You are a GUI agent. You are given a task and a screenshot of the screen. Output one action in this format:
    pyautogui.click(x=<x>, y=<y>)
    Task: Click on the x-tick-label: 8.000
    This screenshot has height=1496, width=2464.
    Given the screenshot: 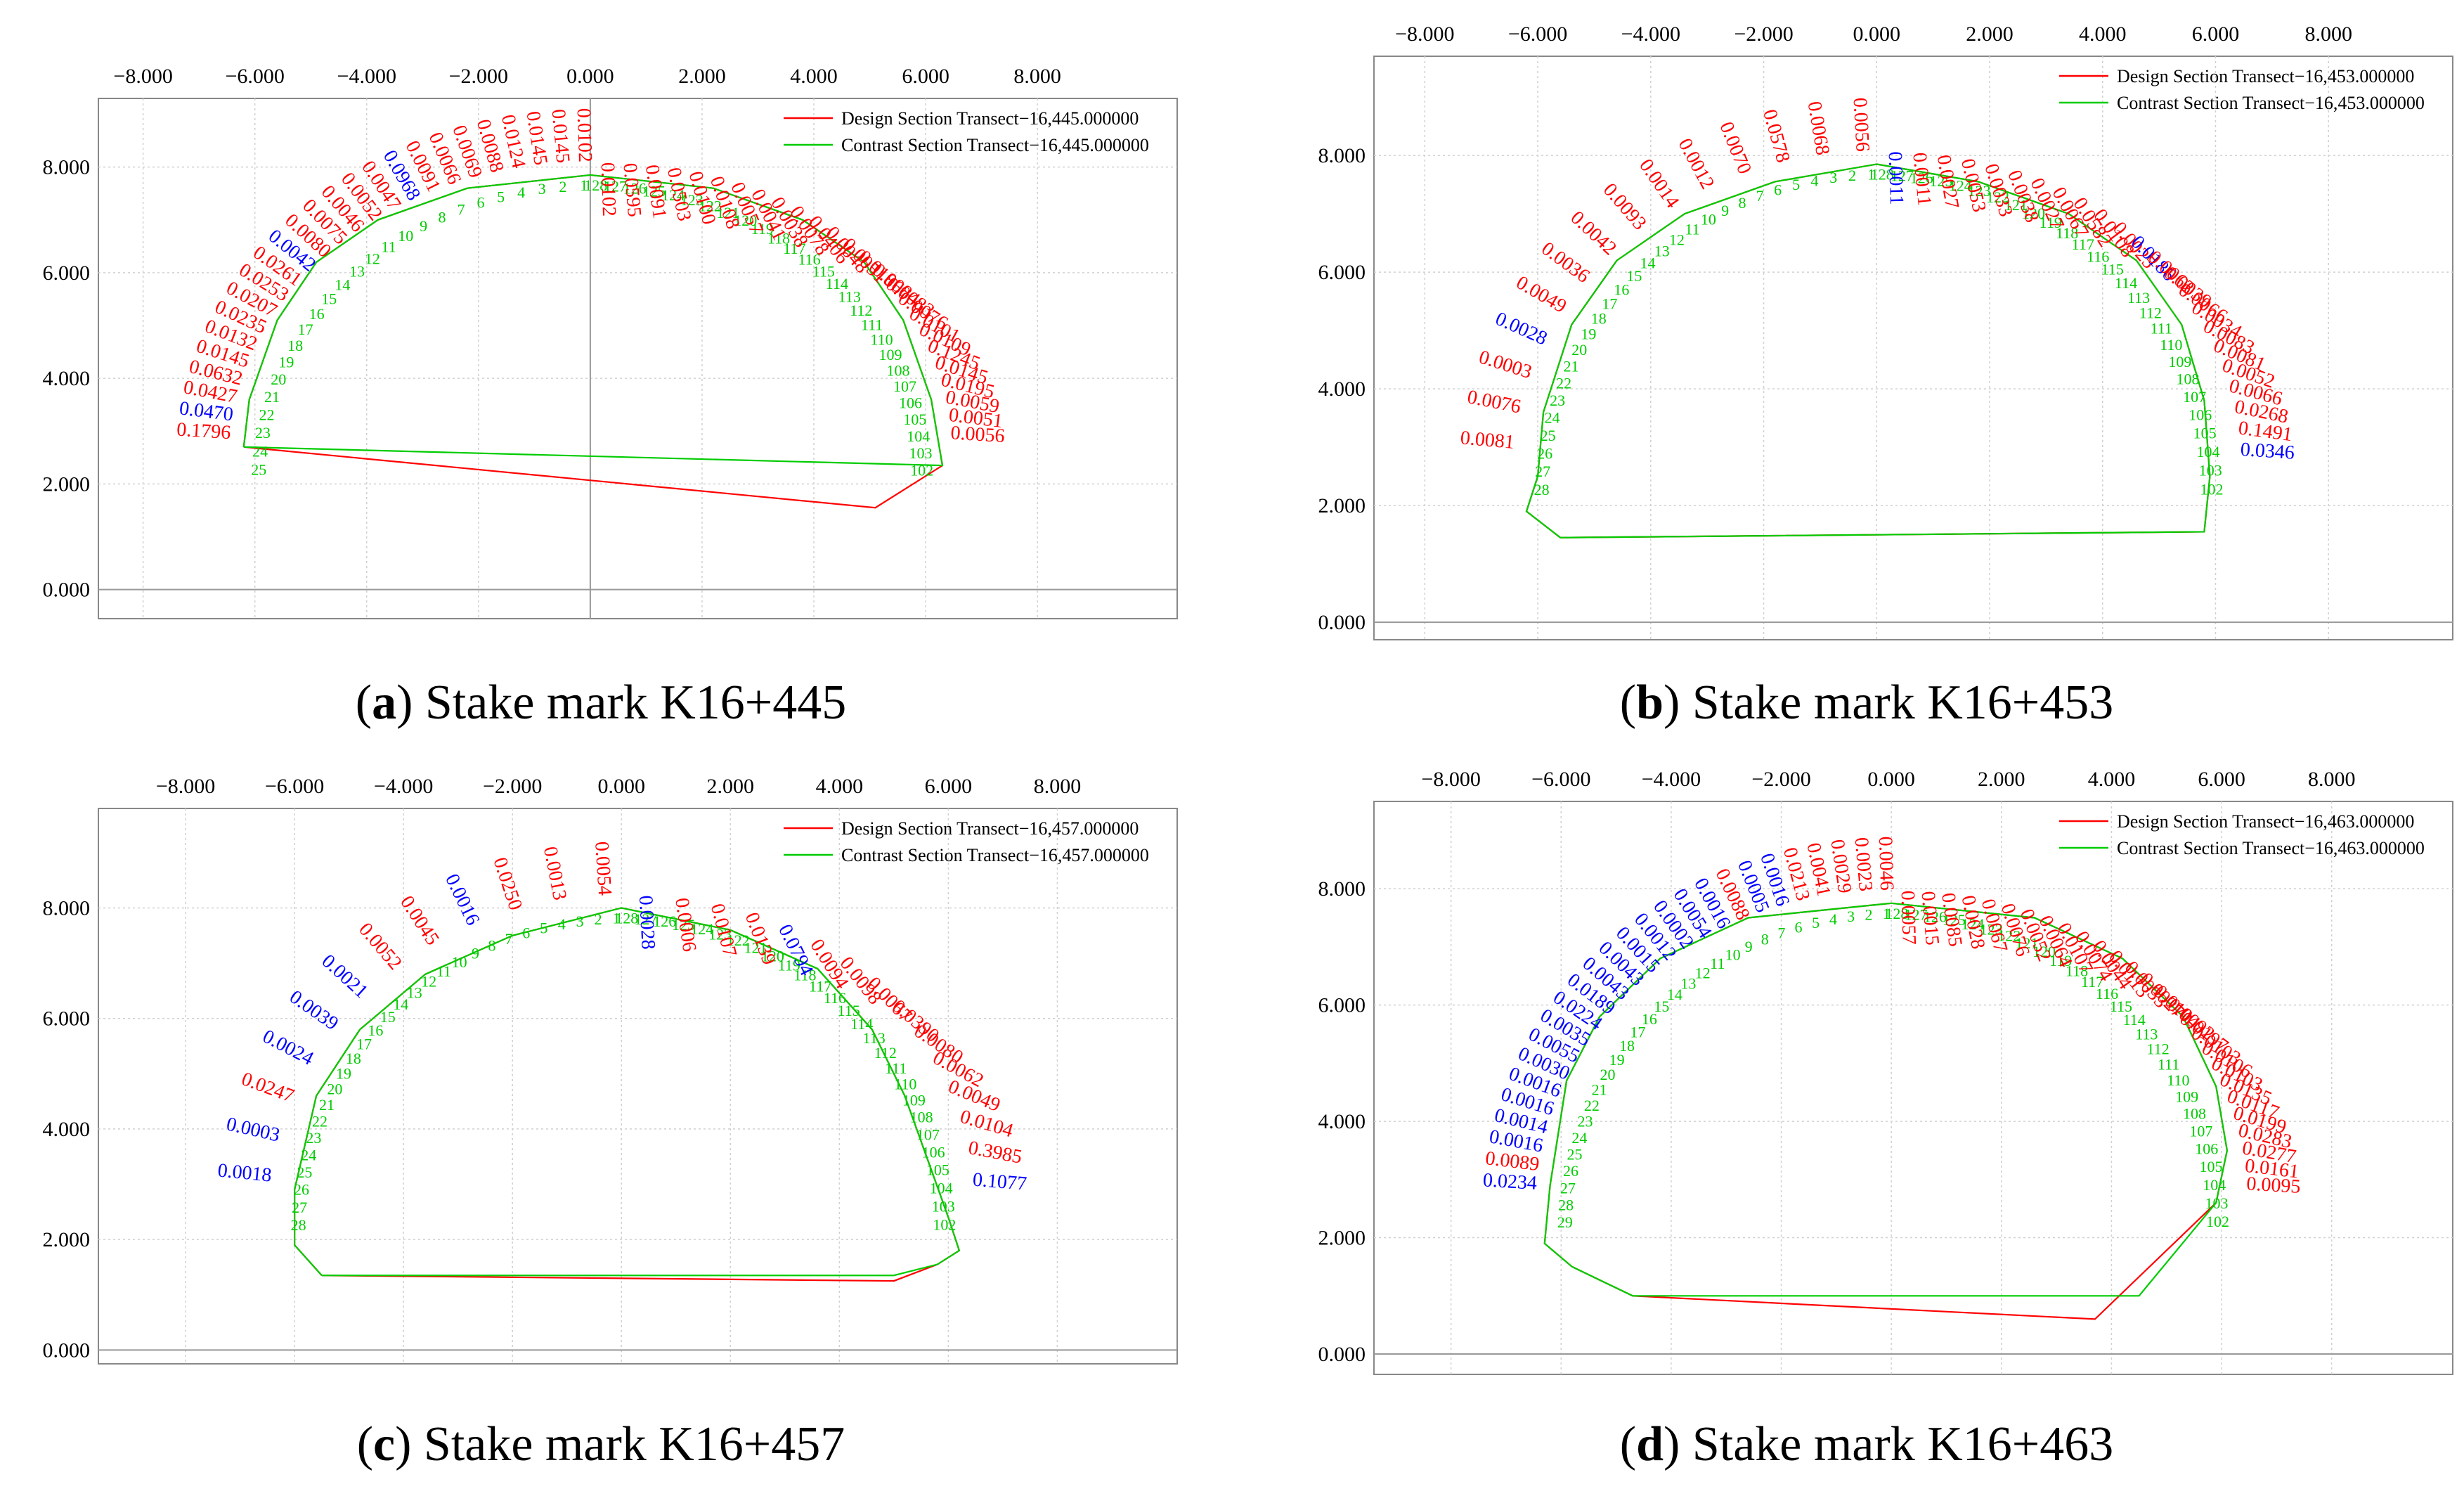 What is the action you would take?
    pyautogui.click(x=2328, y=34)
    